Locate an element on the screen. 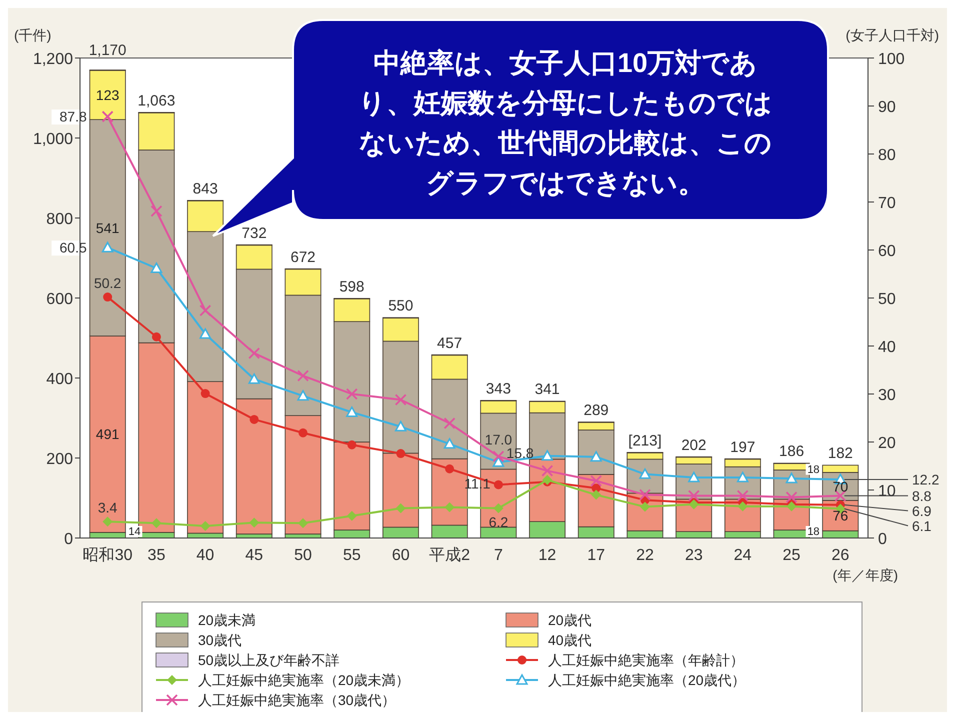 The height and width of the screenshot is (720, 955). y-tick-label: 1,200 is located at coordinates (53, 59).